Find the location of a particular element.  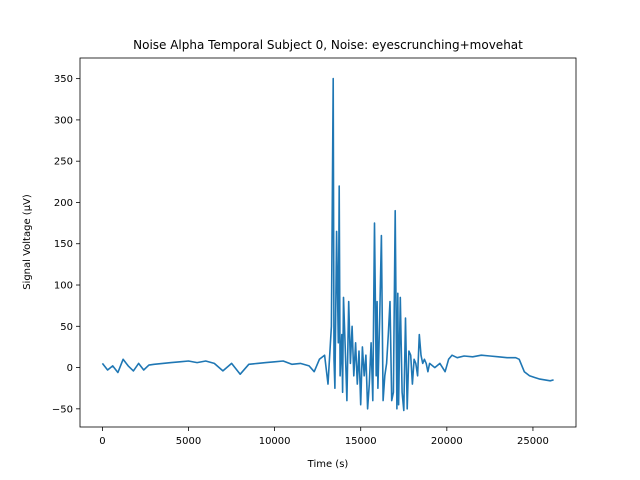

y-tick-label: 200 is located at coordinates (63, 203).